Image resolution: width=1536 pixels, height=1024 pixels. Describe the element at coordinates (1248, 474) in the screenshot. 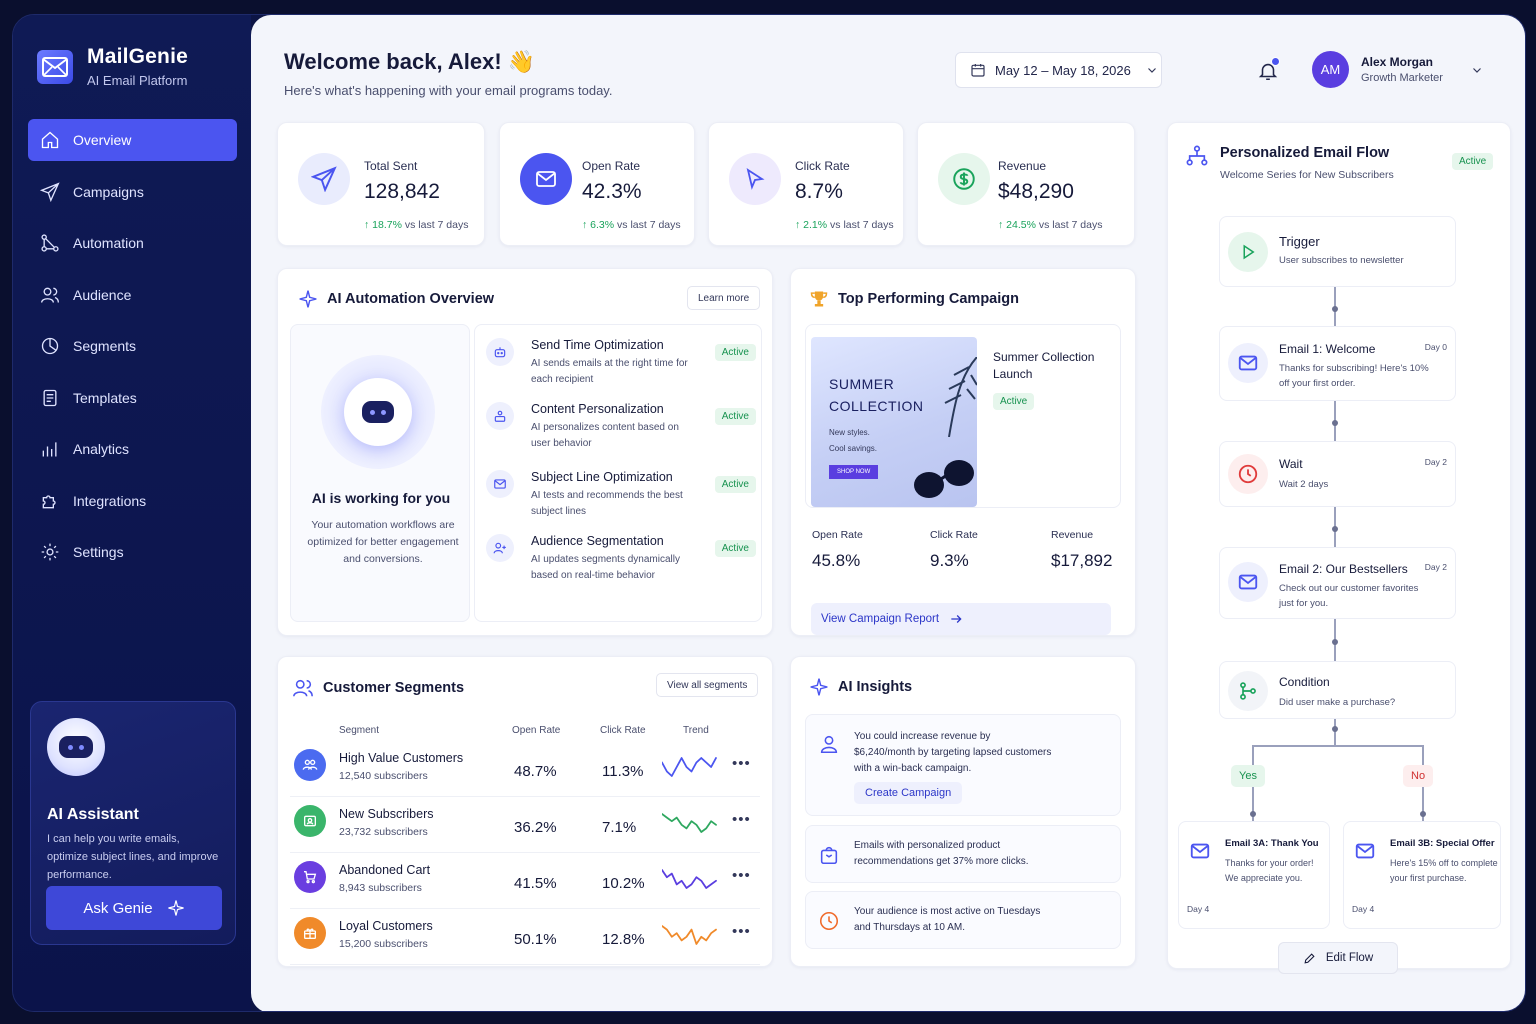

I see `clock-icon` at that location.